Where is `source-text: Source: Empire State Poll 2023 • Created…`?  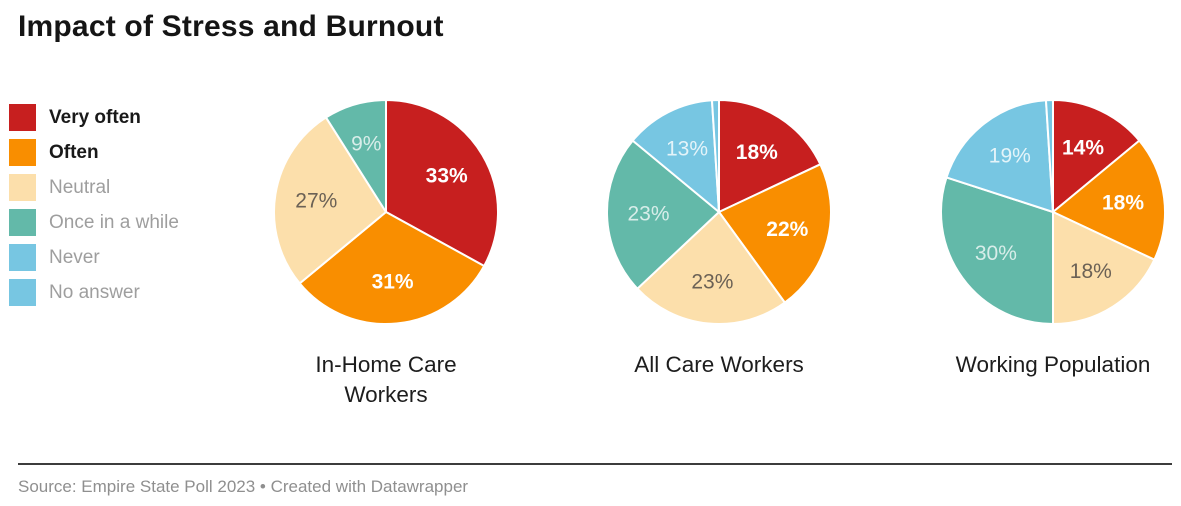
source-text: Source: Empire State Poll 2023 • Created… is located at coordinates (243, 486).